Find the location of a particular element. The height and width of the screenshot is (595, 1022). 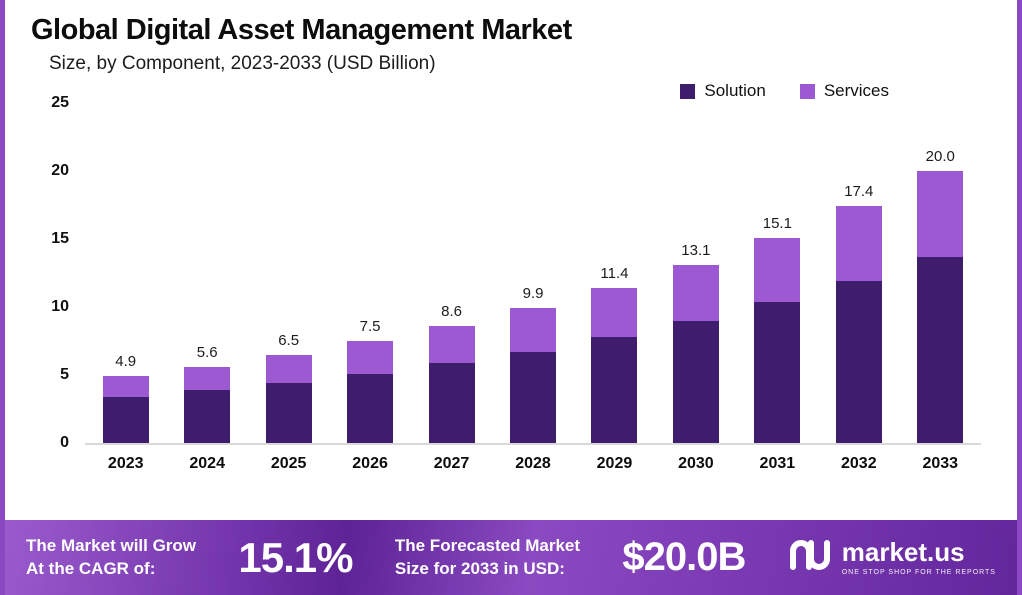

cagr-label: The Market will Grow At the CAGR of: is located at coordinates (111, 557).